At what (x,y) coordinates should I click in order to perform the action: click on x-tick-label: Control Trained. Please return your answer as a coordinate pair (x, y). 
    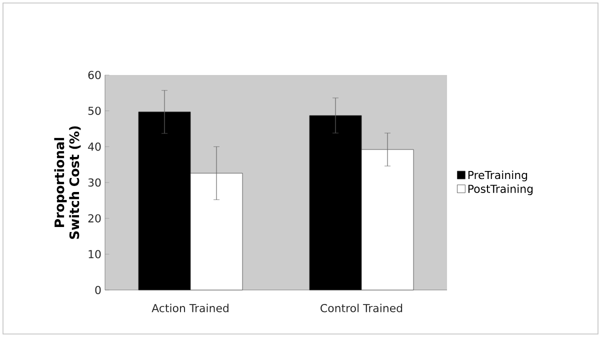
    Looking at the image, I should click on (361, 308).